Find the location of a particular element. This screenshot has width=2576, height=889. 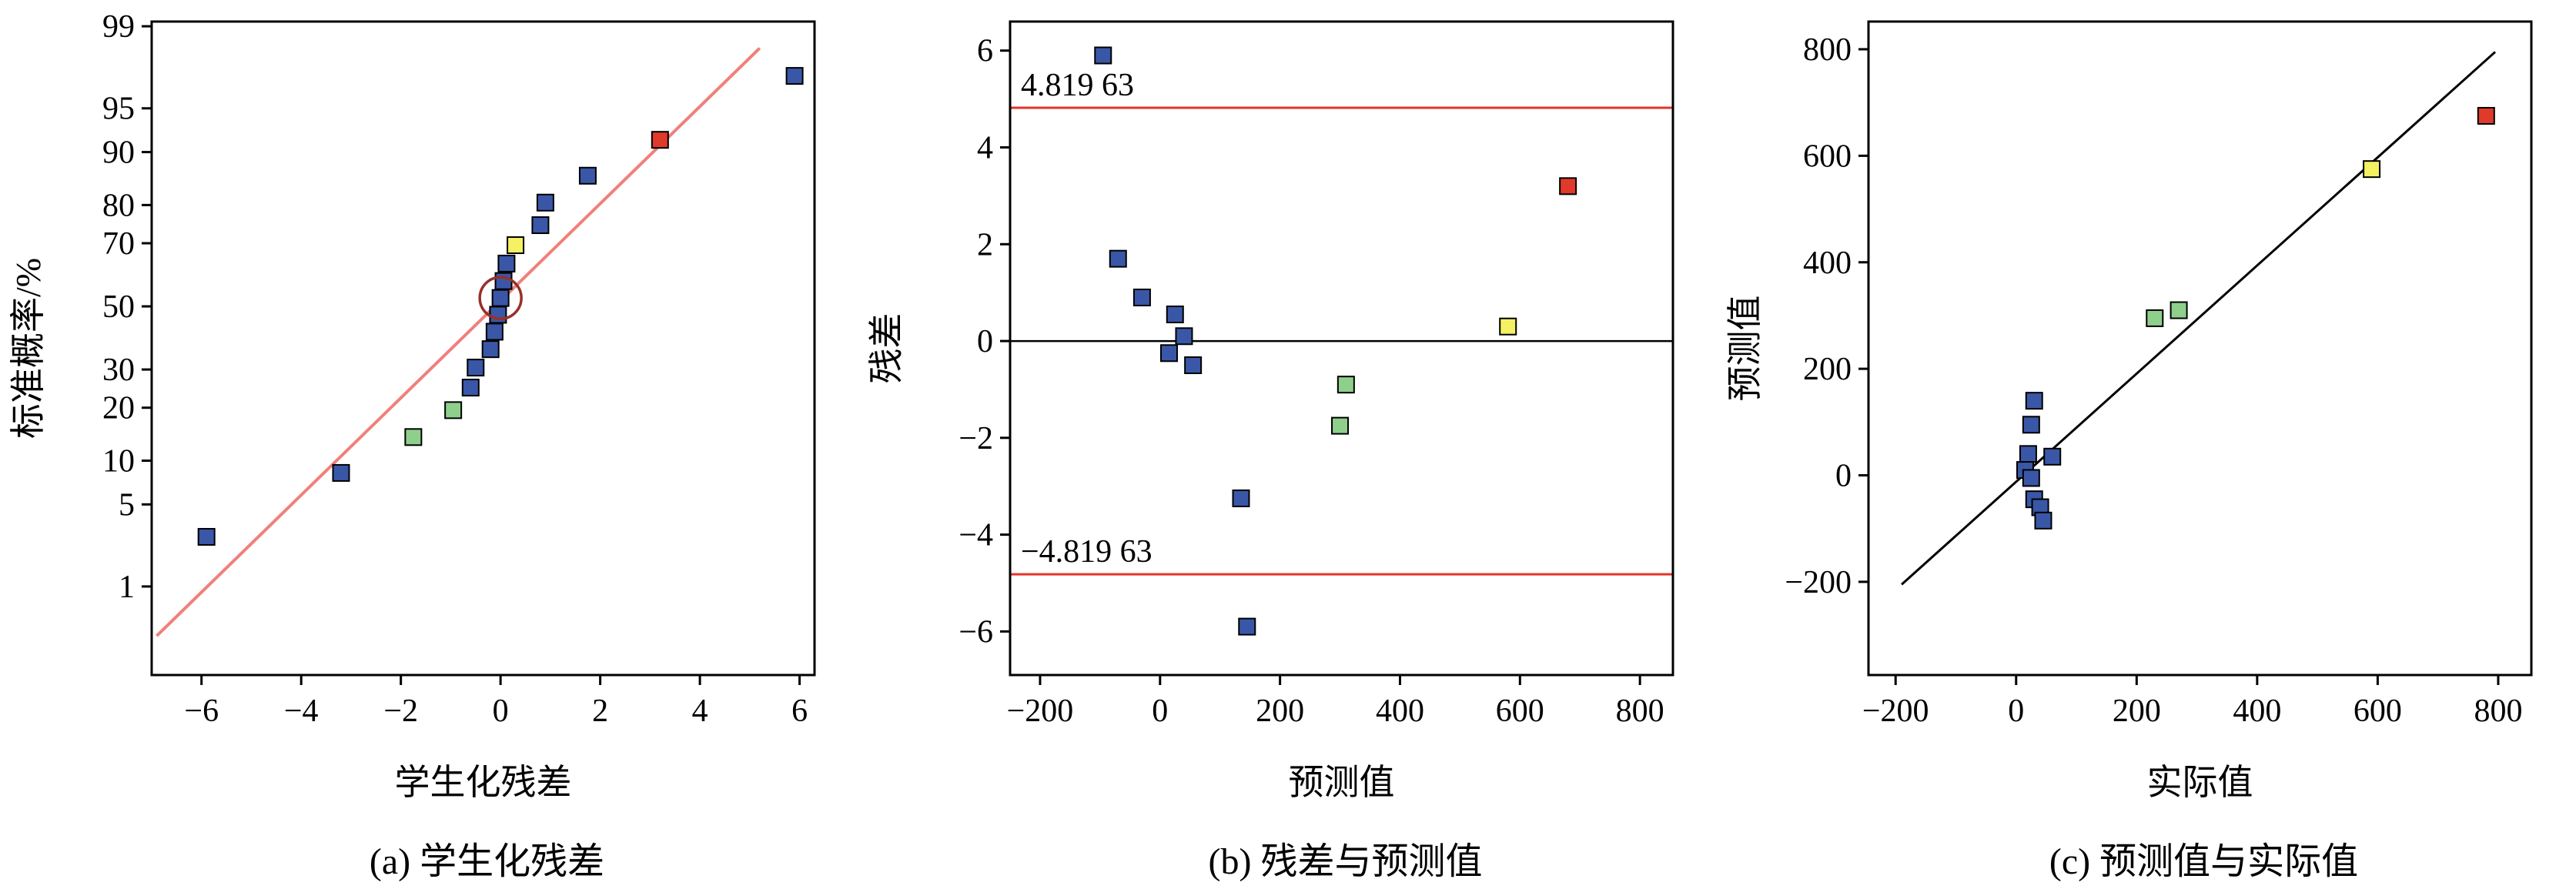

y-tick-label: 800 is located at coordinates (1828, 50).